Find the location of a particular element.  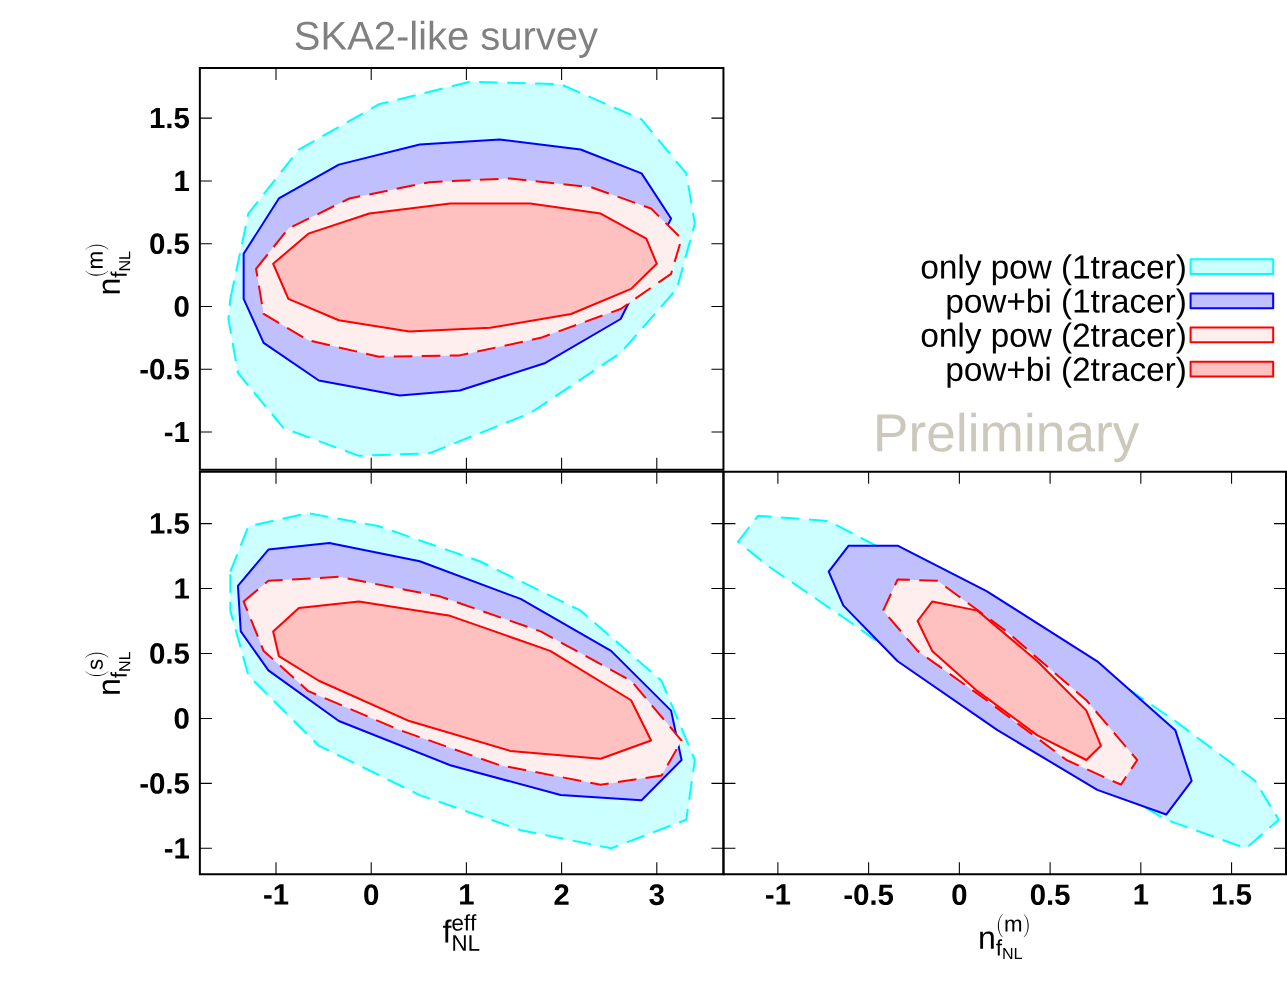

y-axis-title: $\mathrm{n}_{\mathrm{f}_{\mathrm{NL}}}^{\mathrm{(m)}}$ is located at coordinates (108, 269).